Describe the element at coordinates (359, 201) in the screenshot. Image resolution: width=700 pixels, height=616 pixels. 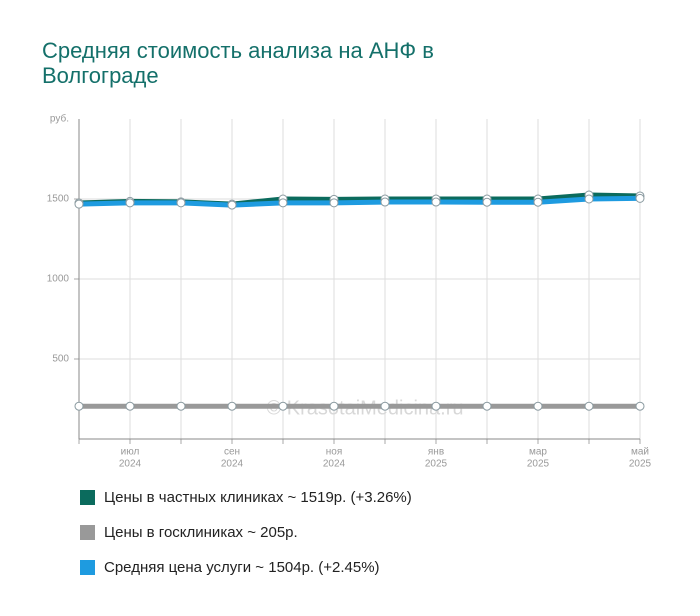
I see `series-line` at that location.